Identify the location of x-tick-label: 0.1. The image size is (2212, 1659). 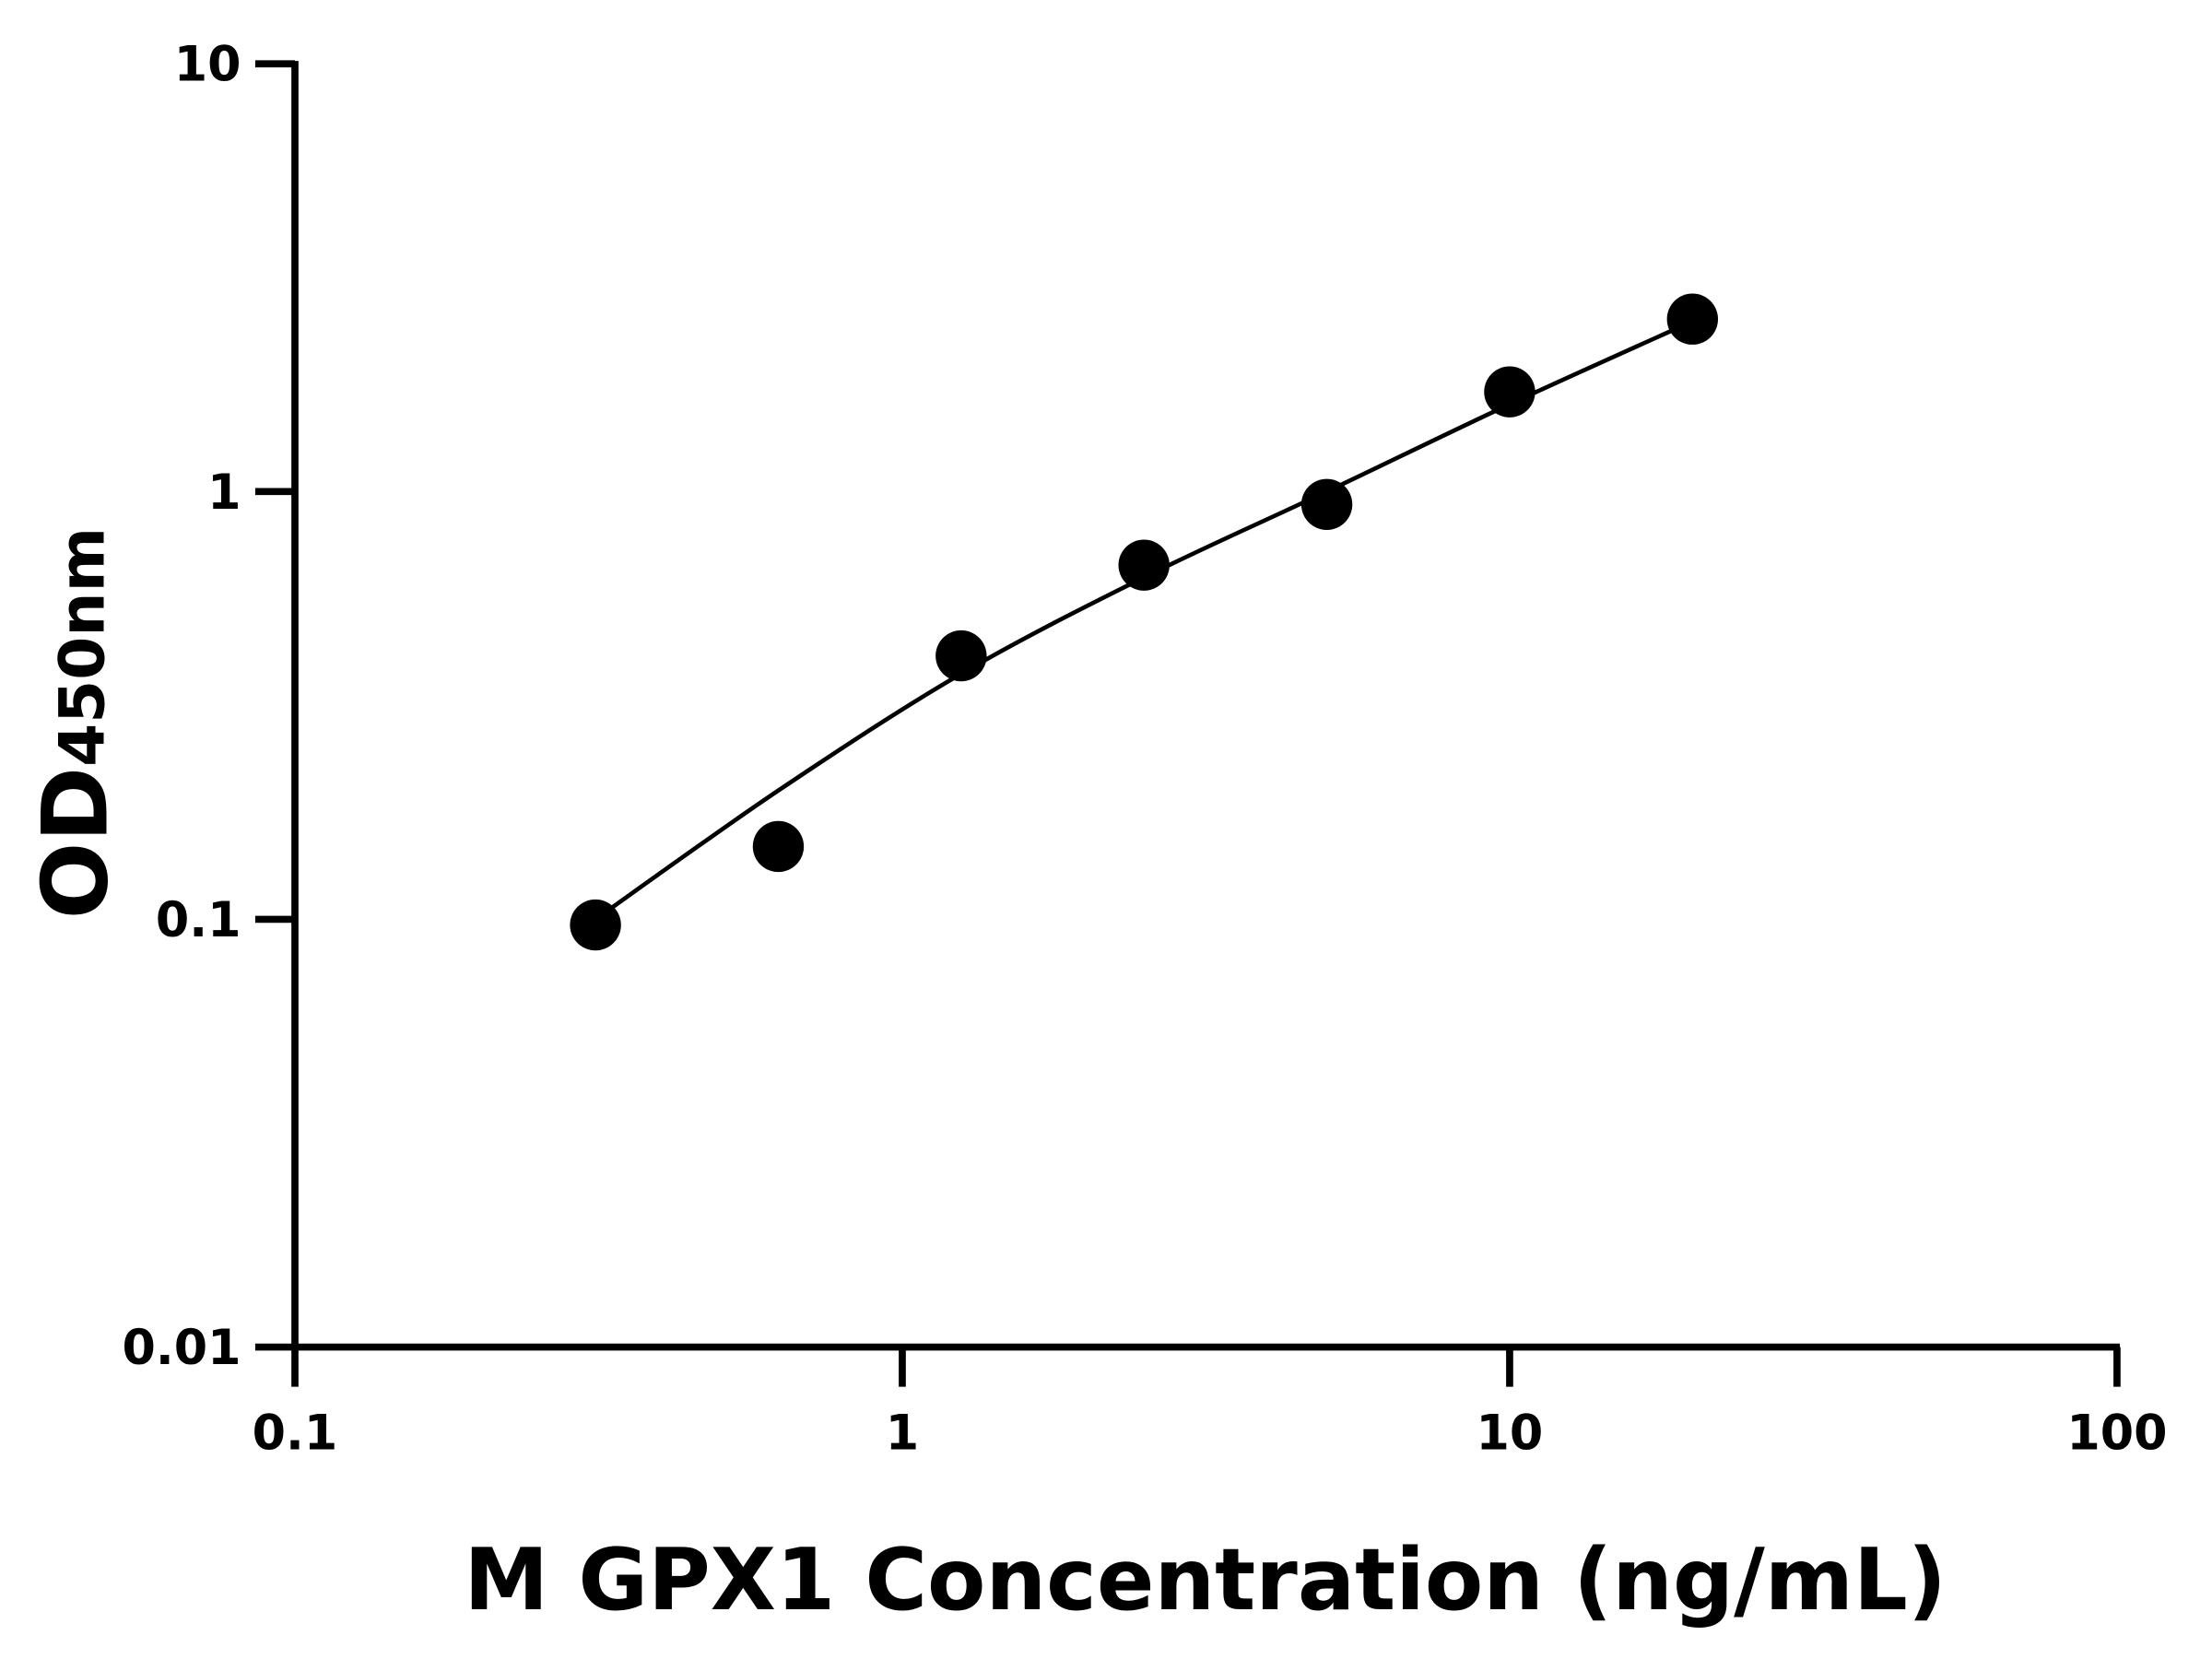
(295, 1433).